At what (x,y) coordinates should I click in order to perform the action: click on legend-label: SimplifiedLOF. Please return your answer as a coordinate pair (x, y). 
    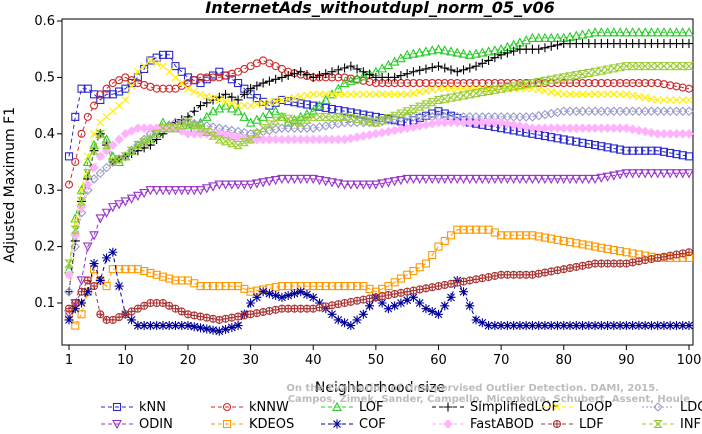
    Looking at the image, I should click on (514, 407).